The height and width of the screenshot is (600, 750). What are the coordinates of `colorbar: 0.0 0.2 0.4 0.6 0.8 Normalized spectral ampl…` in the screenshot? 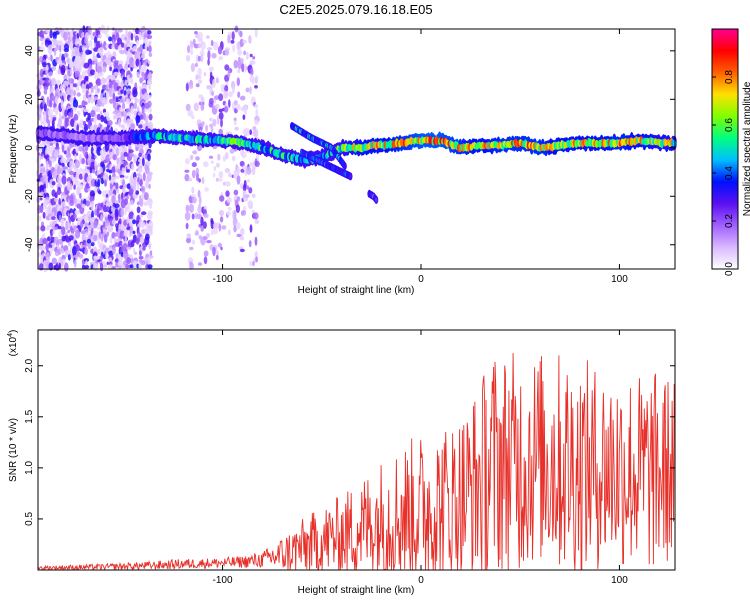 It's located at (730, 152).